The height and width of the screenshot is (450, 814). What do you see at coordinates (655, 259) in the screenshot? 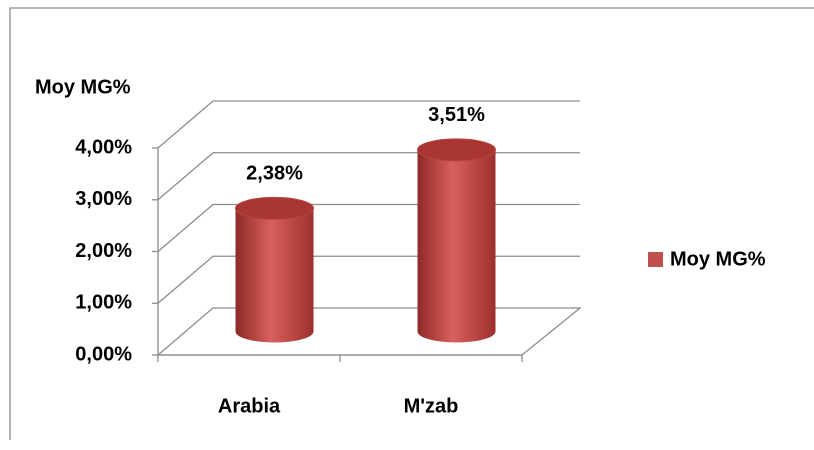
I see `legend-swatch` at bounding box center [655, 259].